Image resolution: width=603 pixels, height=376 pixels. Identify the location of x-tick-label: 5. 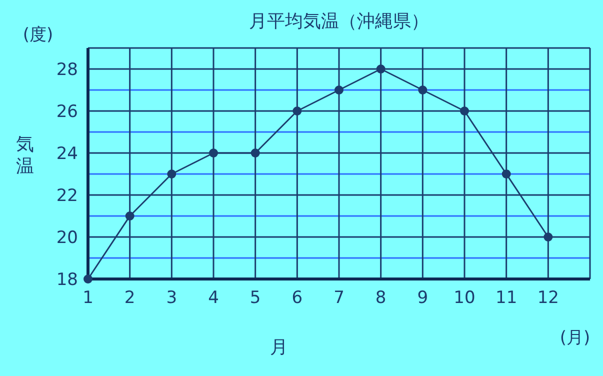
(255, 298).